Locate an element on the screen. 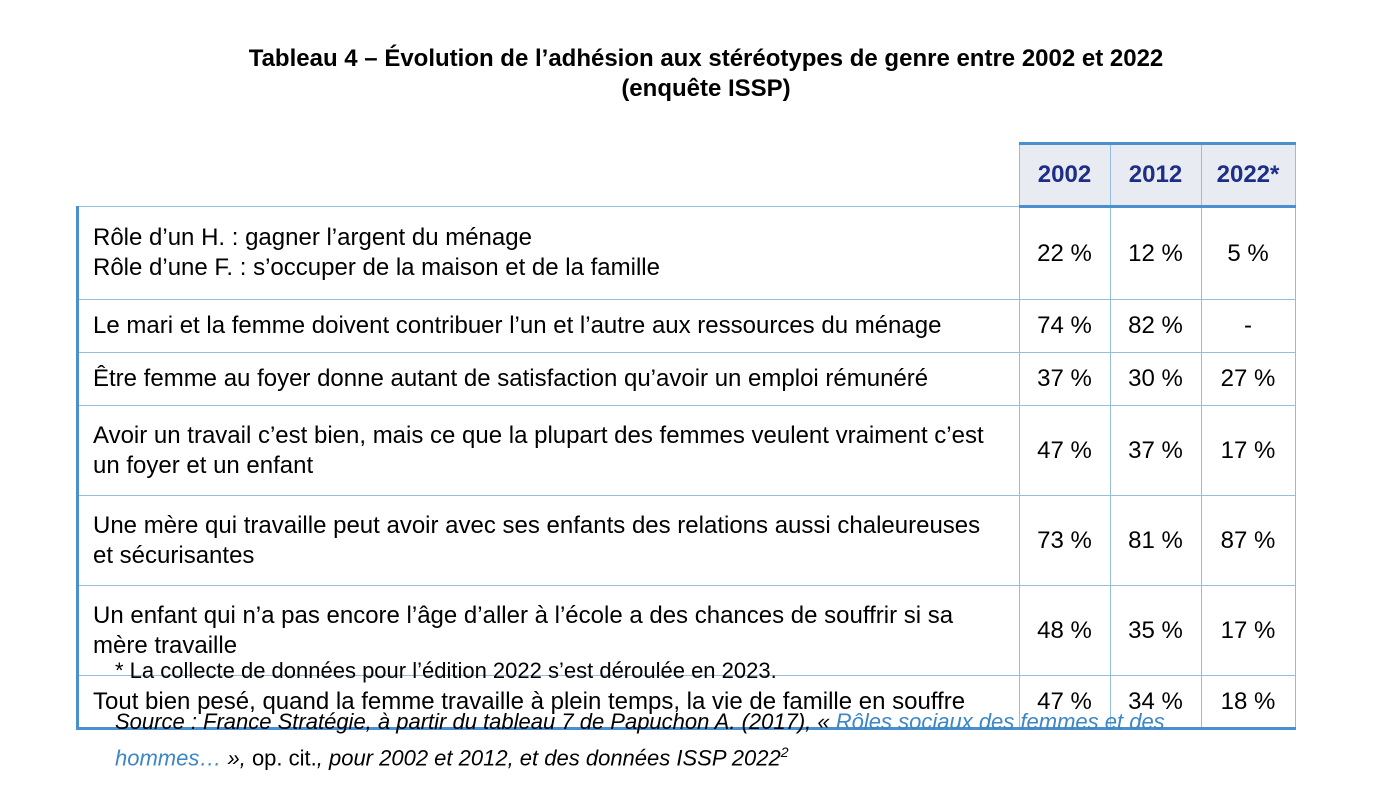 This screenshot has width=1392, height=790. cell-2002: 22 % is located at coordinates (1064, 253).